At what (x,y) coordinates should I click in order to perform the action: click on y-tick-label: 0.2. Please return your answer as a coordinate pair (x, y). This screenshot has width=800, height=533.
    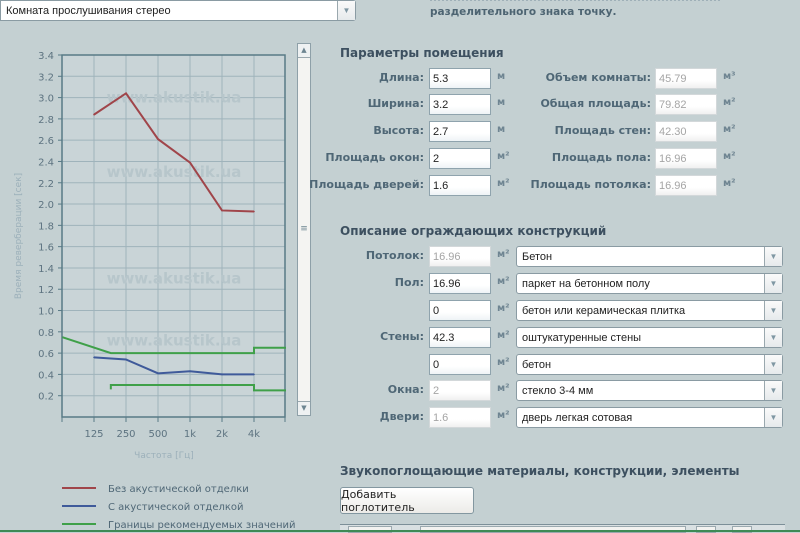
    Looking at the image, I should click on (46, 397).